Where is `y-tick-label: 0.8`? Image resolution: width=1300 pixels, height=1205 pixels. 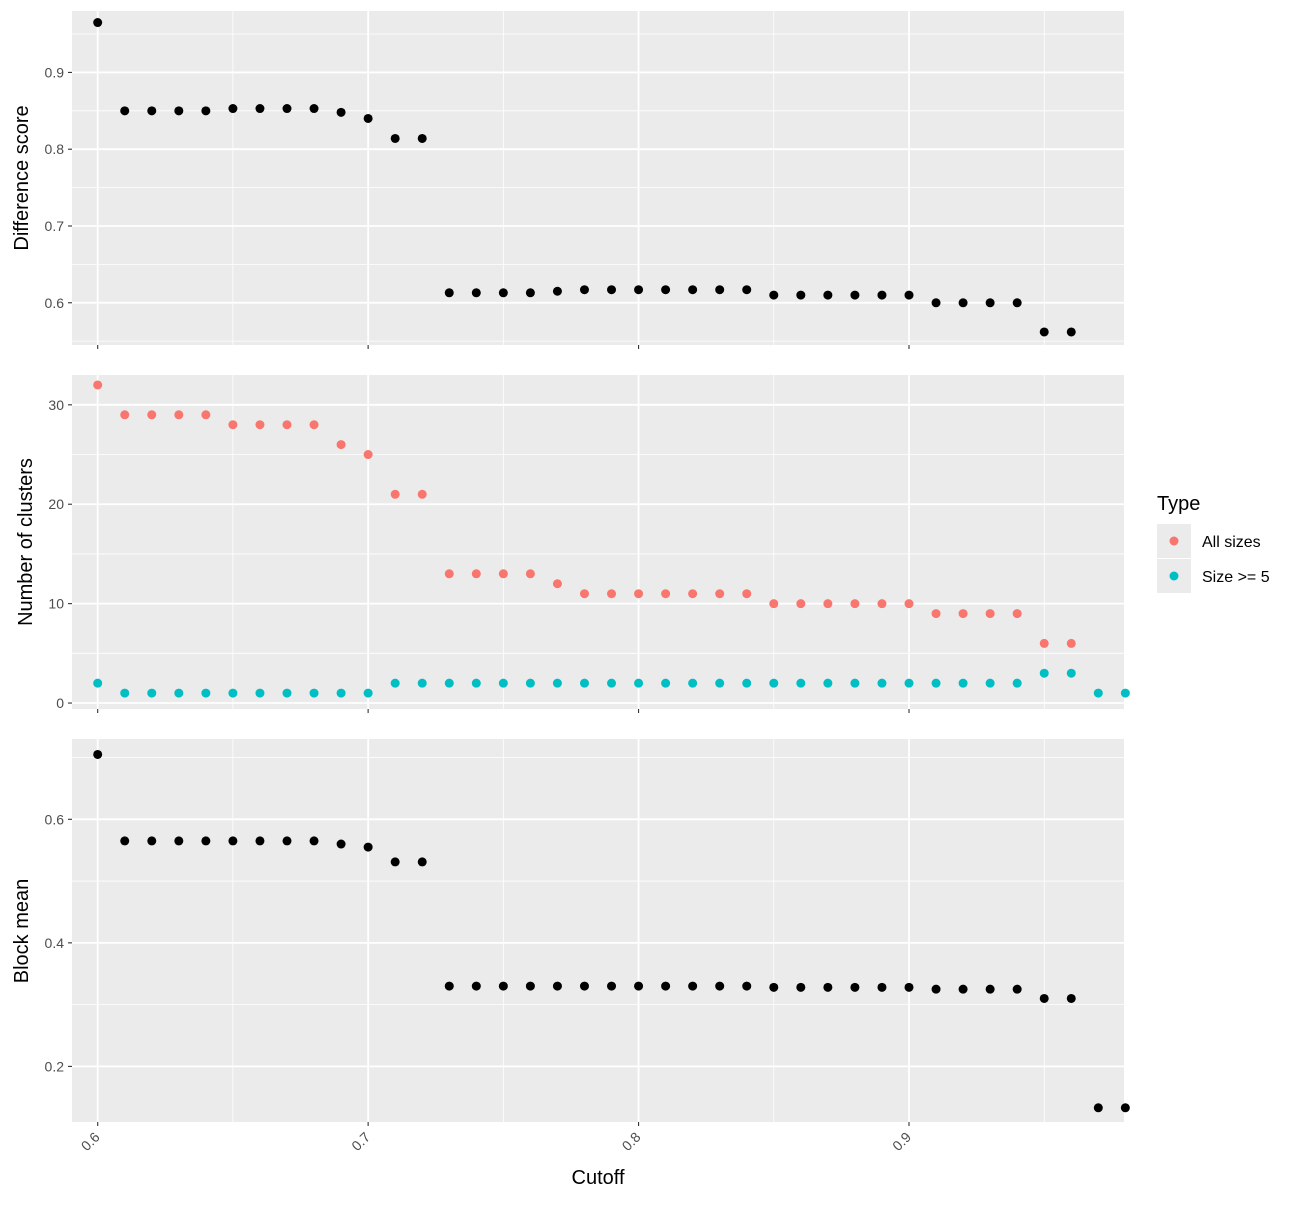
y-tick-label: 0.8 is located at coordinates (55, 149).